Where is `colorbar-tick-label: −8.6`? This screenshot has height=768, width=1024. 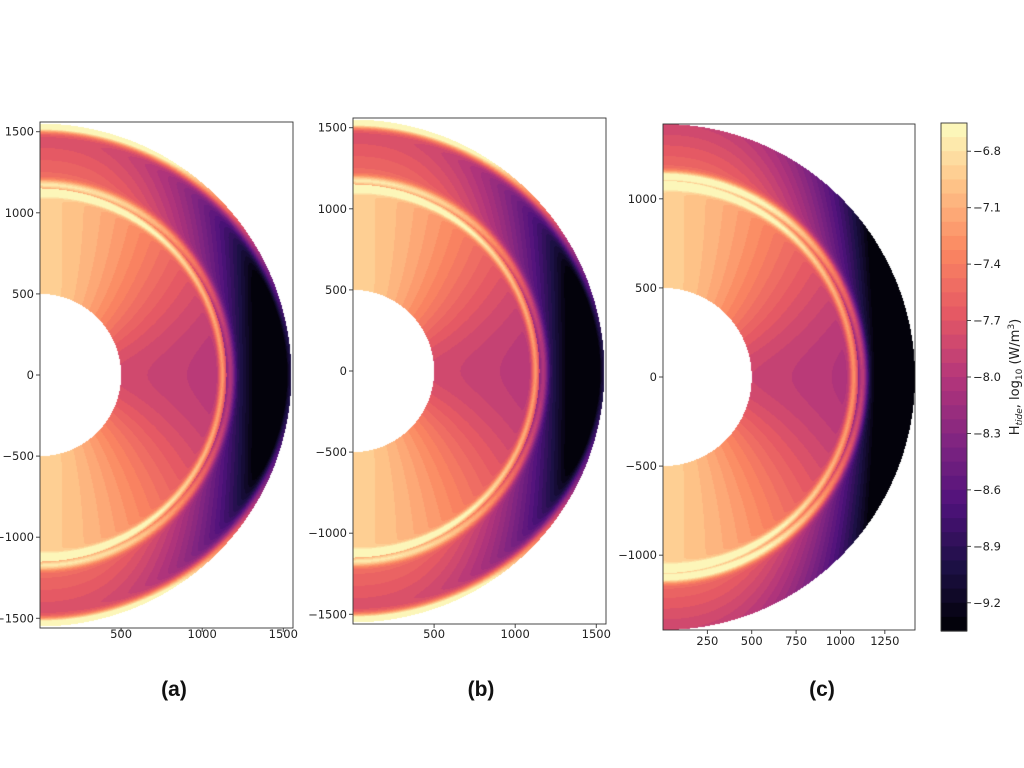
colorbar-tick-label: −8.6 is located at coordinates (987, 490).